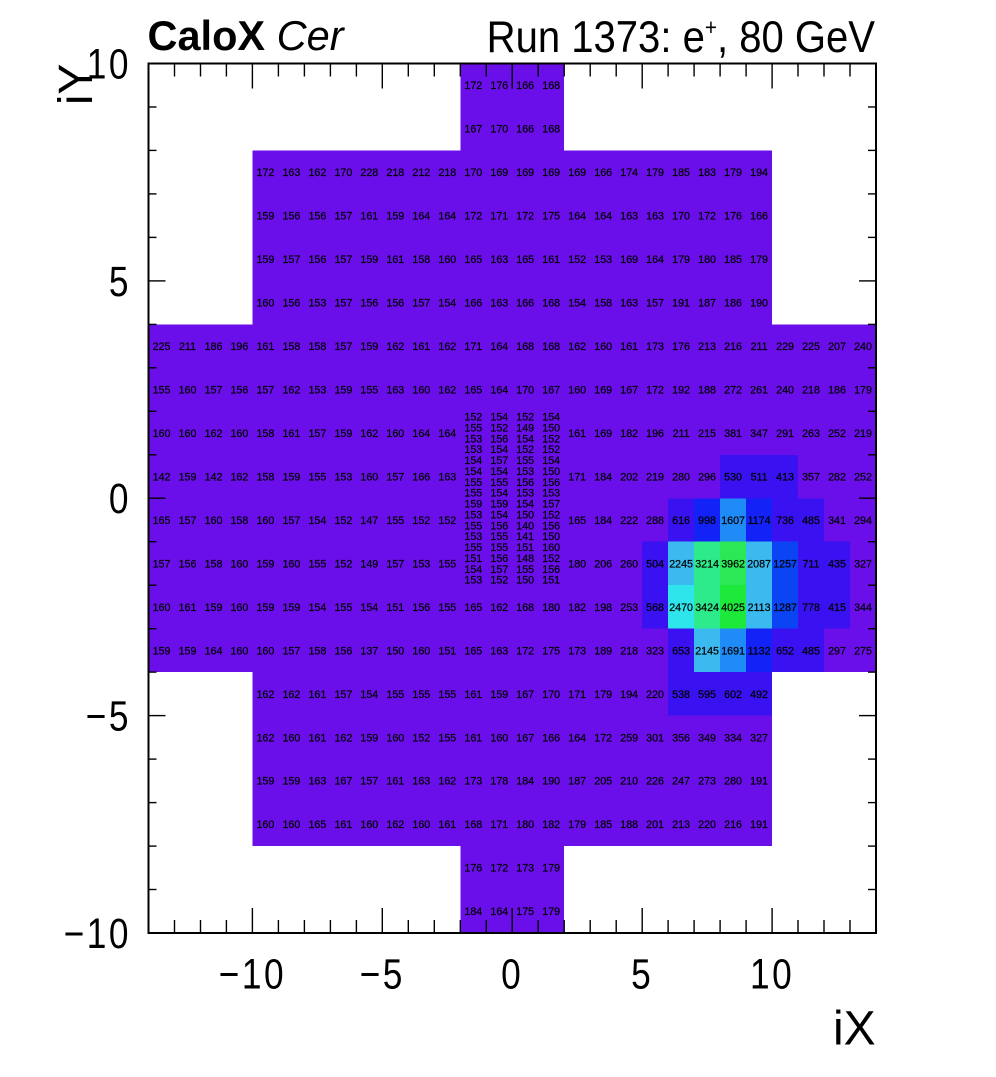 Image resolution: width=996 pixels, height=1077 pixels. Describe the element at coordinates (655, 477) in the screenshot. I see `svg-text: 219` at that location.